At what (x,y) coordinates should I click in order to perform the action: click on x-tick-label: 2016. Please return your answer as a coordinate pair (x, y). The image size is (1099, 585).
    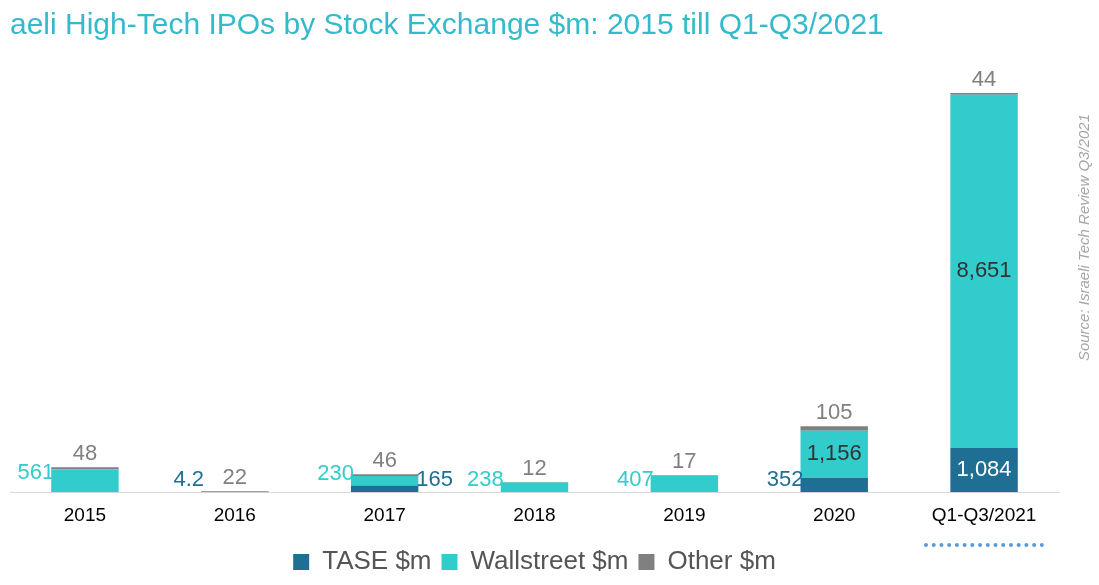
    Looking at the image, I should click on (234, 514).